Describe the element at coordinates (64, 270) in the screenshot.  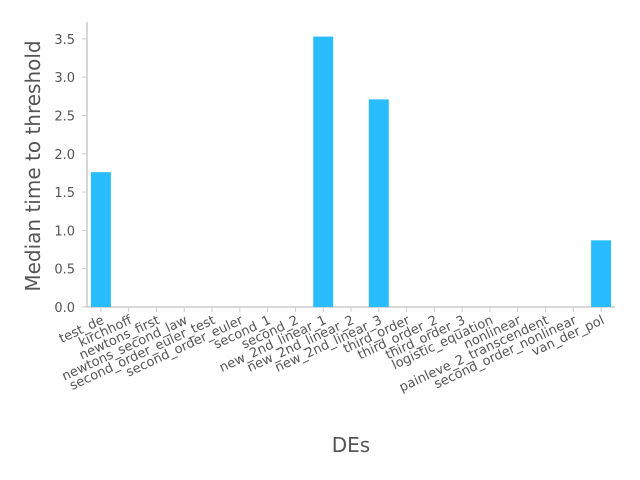
I see `y-tick-label: 0.5` at that location.